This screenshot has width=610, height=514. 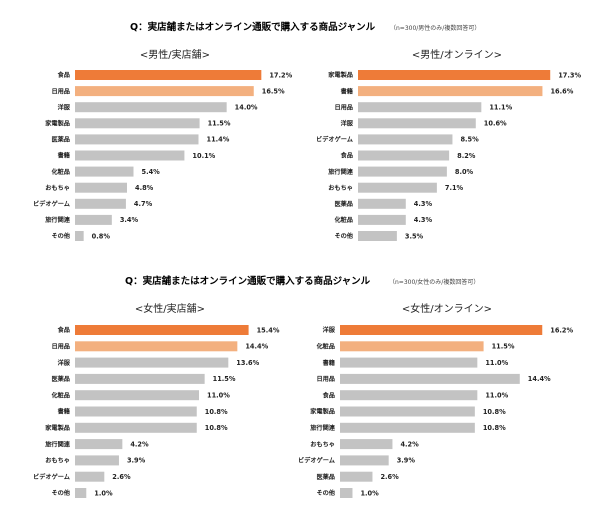 What do you see at coordinates (447, 308) in the screenshot?
I see `panel-title: <女性/オンライン>` at bounding box center [447, 308].